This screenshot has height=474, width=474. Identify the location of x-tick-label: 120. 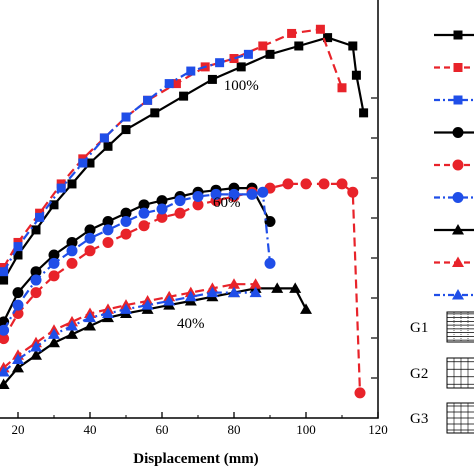
(378, 429).